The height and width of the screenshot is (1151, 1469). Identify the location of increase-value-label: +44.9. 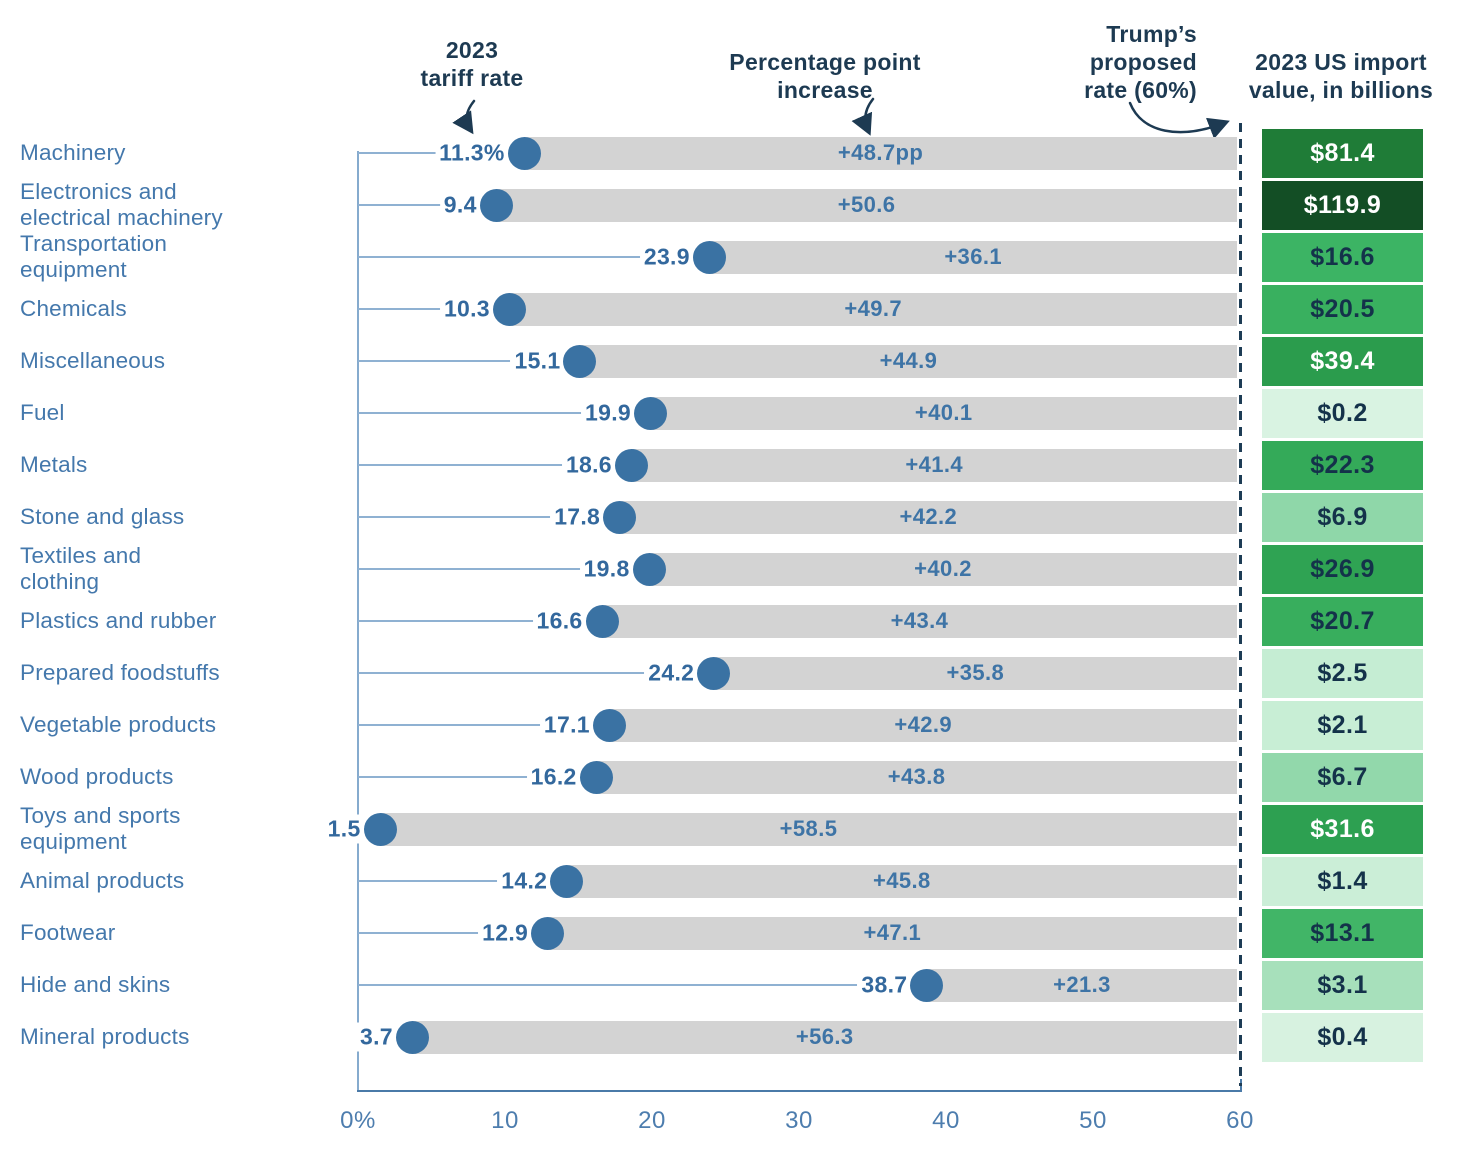
(908, 360).